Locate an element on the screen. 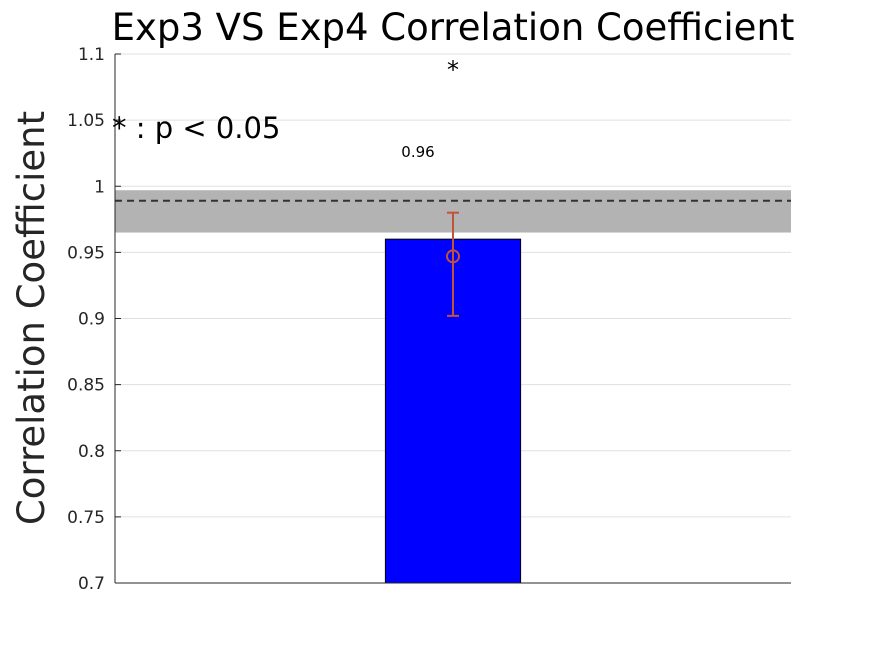 The height and width of the screenshot is (656, 875). significance-marker: * is located at coordinates (453, 70).